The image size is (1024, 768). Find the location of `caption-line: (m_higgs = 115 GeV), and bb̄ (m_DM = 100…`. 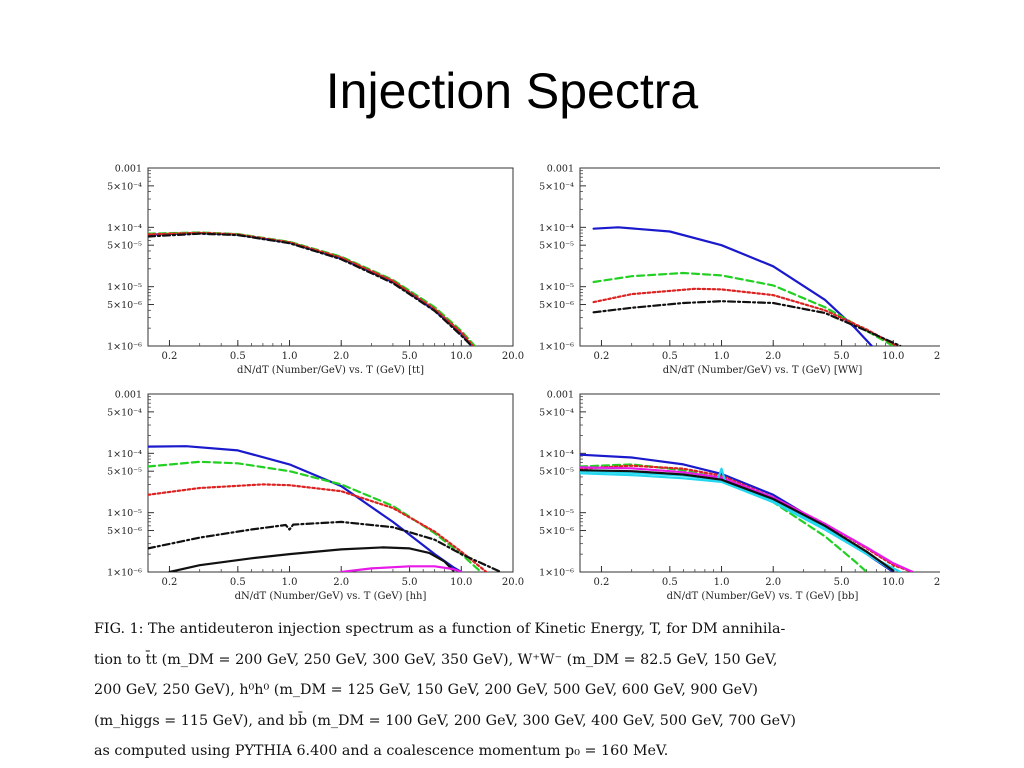

caption-line: (m_higgs = 115 GeV), and bb̄ (m_DM = 100… is located at coordinates (445, 720).